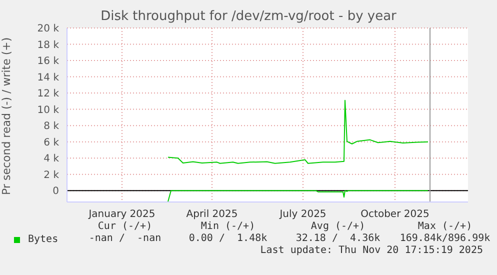 This screenshot has height=275, width=497. Describe the element at coordinates (52, 159) in the screenshot. I see `y-tick-label: 4 k` at that location.